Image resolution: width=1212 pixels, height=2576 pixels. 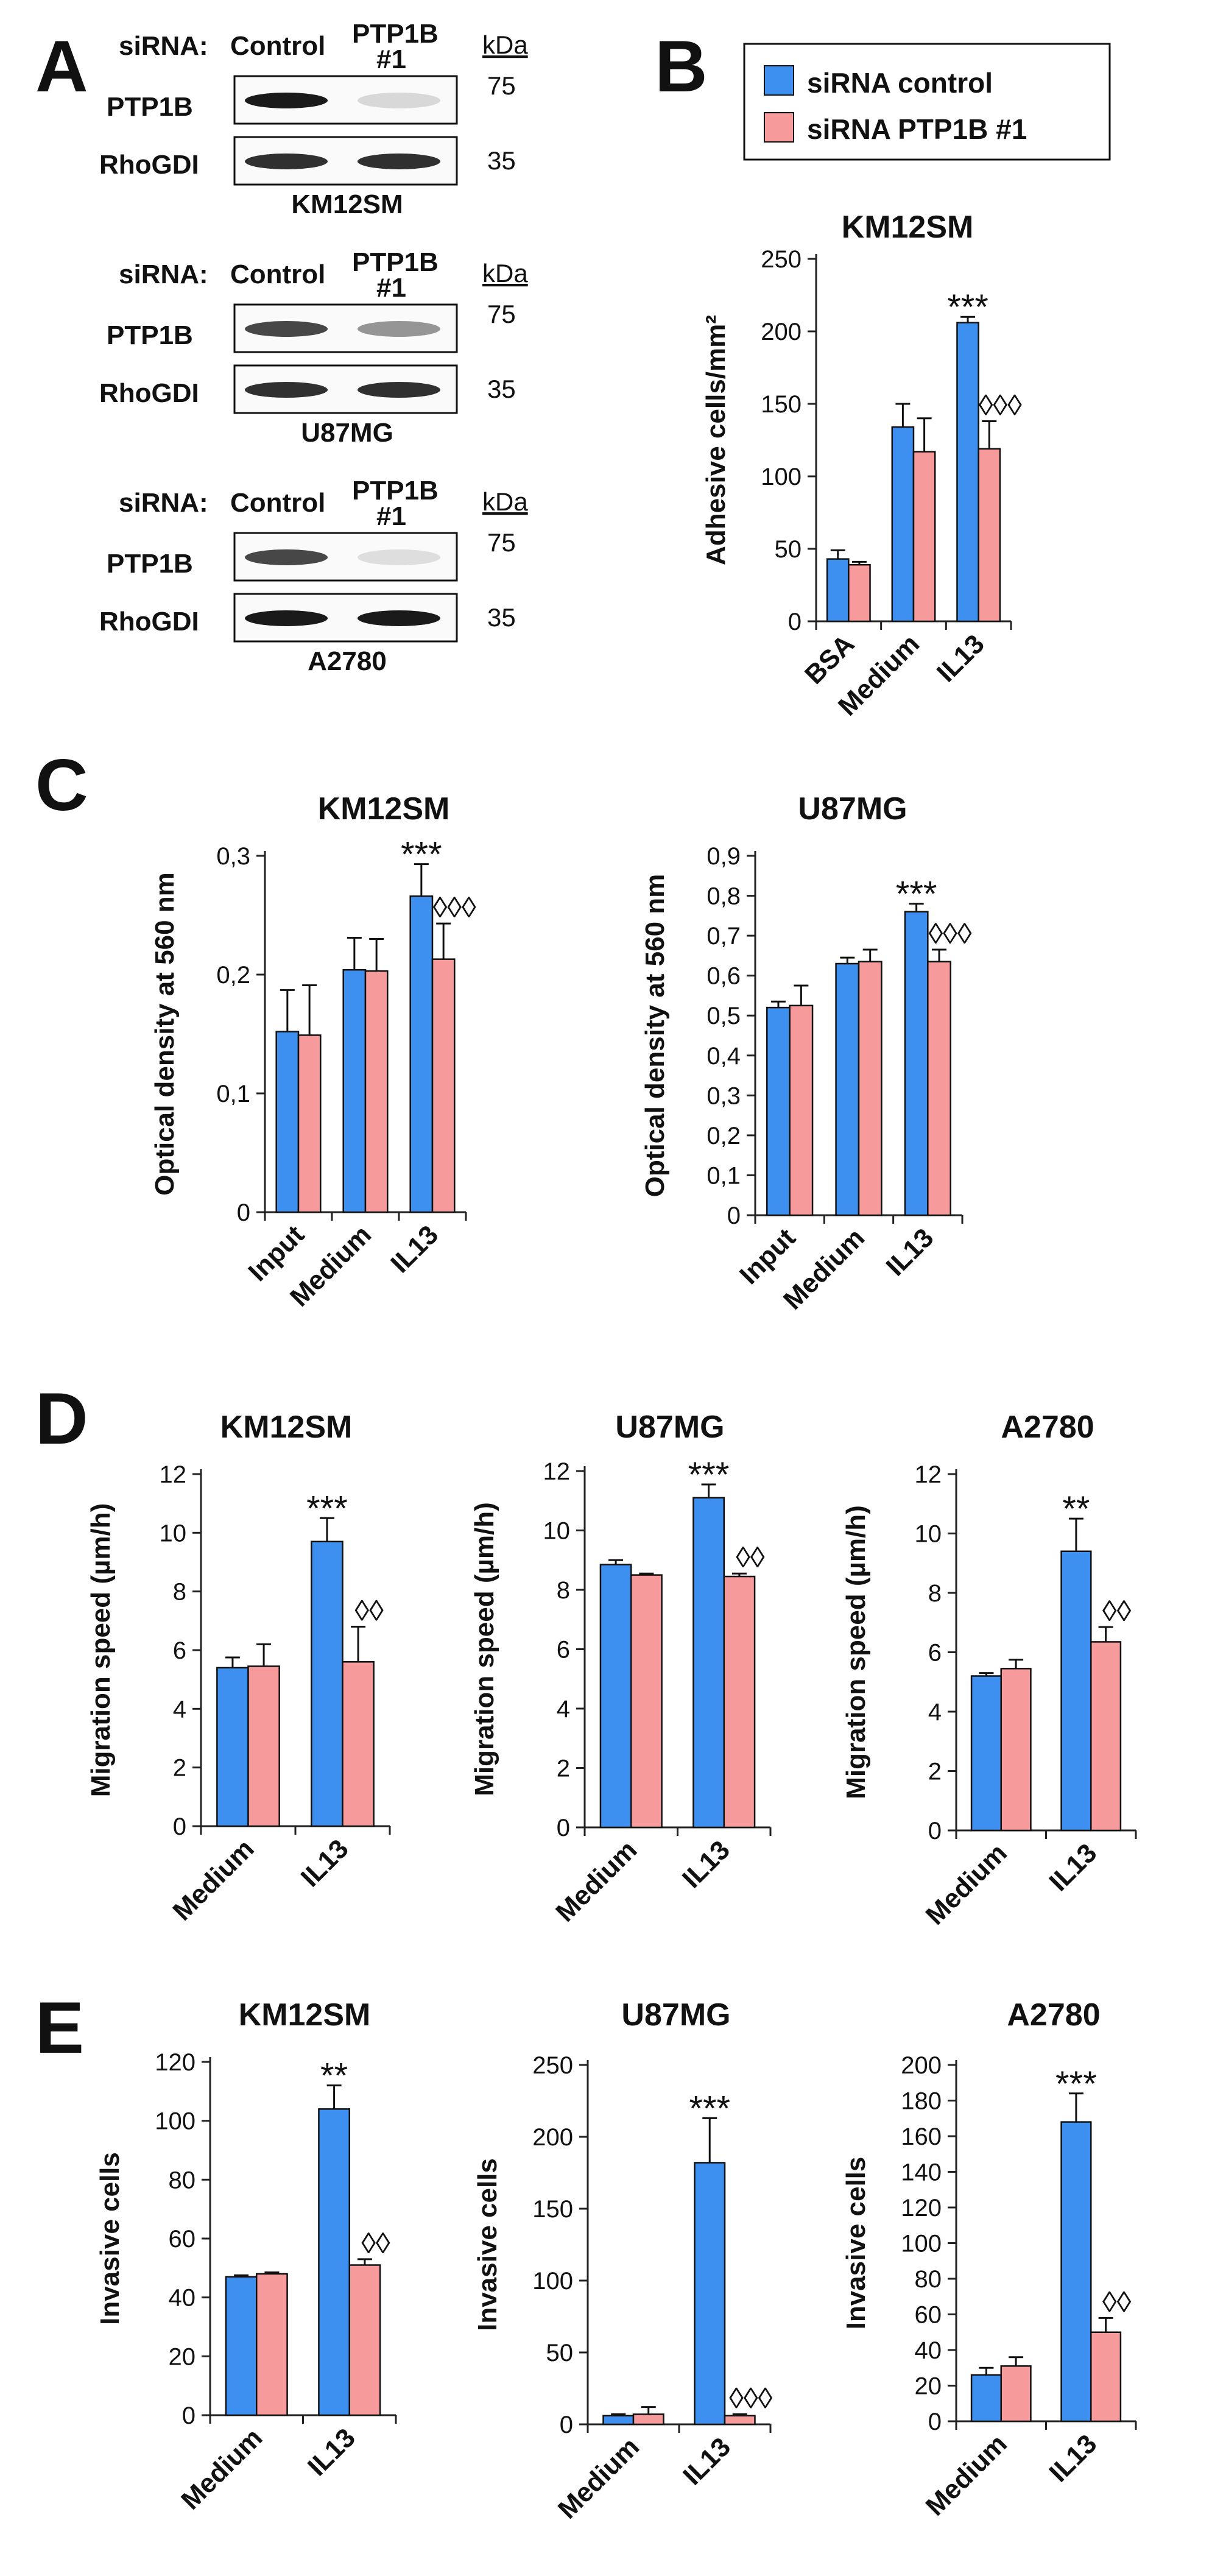 What do you see at coordinates (1053, 2015) in the screenshot?
I see `chart-title: A2780` at bounding box center [1053, 2015].